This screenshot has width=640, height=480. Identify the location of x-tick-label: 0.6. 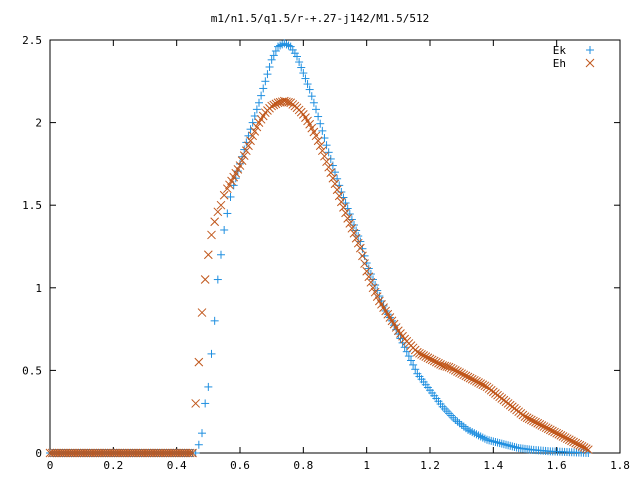
(240, 465).